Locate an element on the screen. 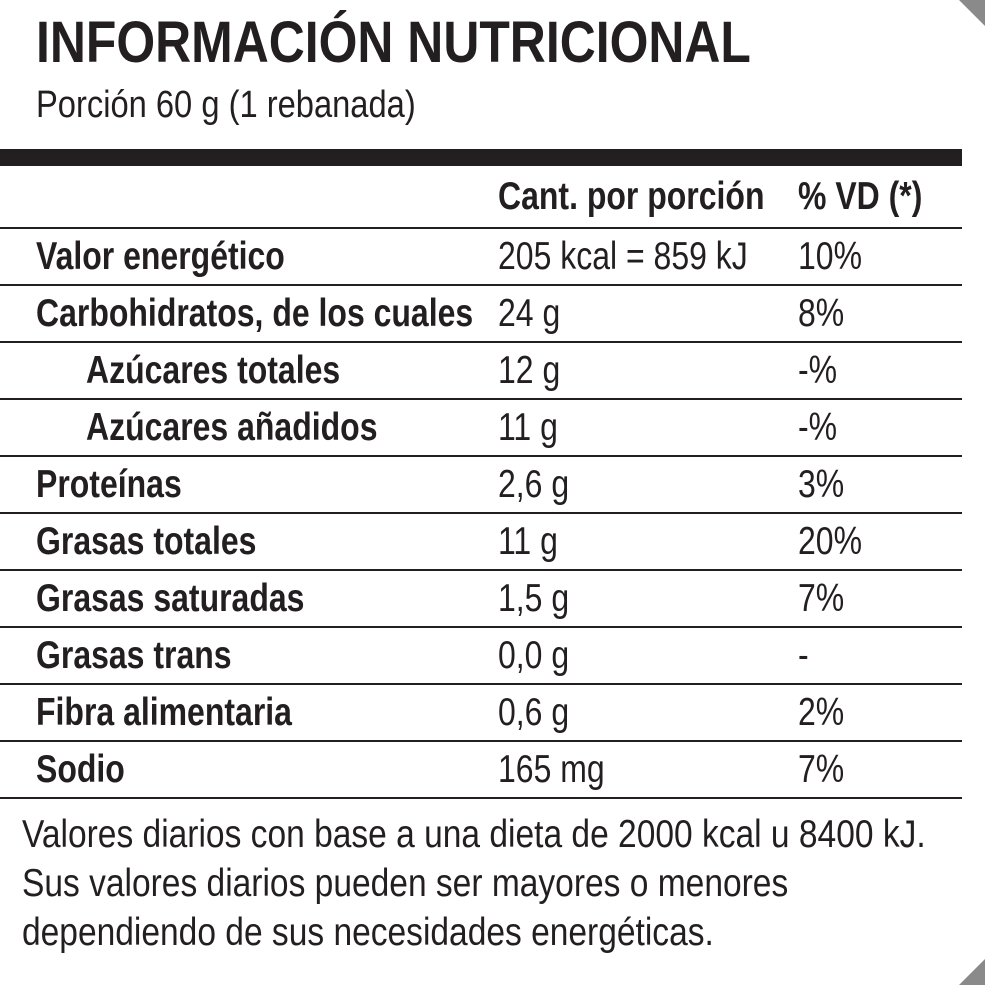 Image resolution: width=985 pixels, height=985 pixels. header-amount: Cant. por porción is located at coordinates (631, 196).